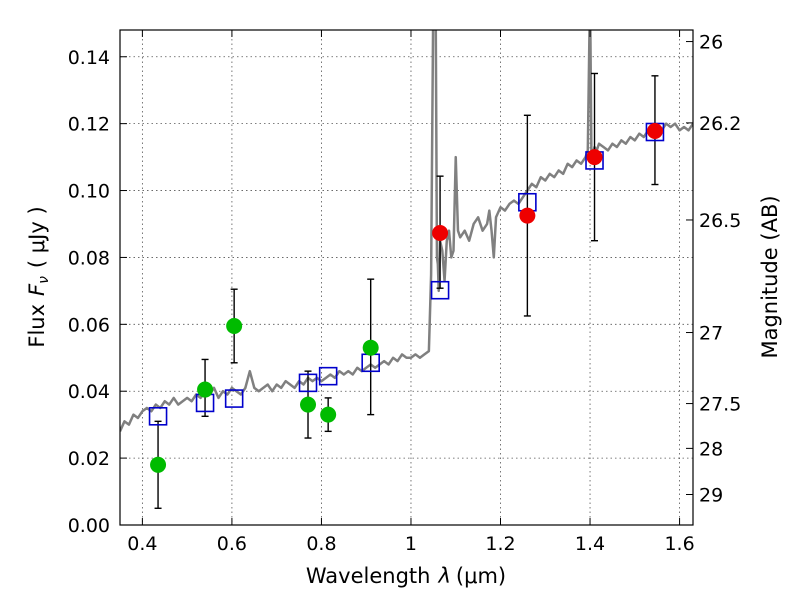 The width and height of the screenshot is (800, 600). What do you see at coordinates (500, 544) in the screenshot?
I see `x-tick-label: 1.2` at bounding box center [500, 544].